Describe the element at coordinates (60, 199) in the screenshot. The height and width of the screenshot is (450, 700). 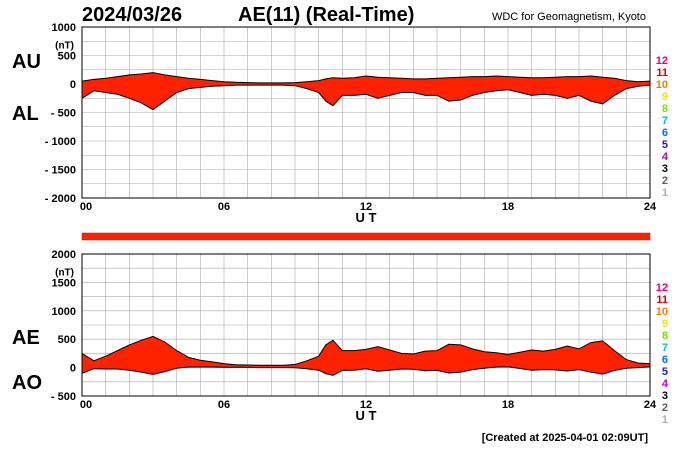
I see `y-tick-label: - 2000` at that location.